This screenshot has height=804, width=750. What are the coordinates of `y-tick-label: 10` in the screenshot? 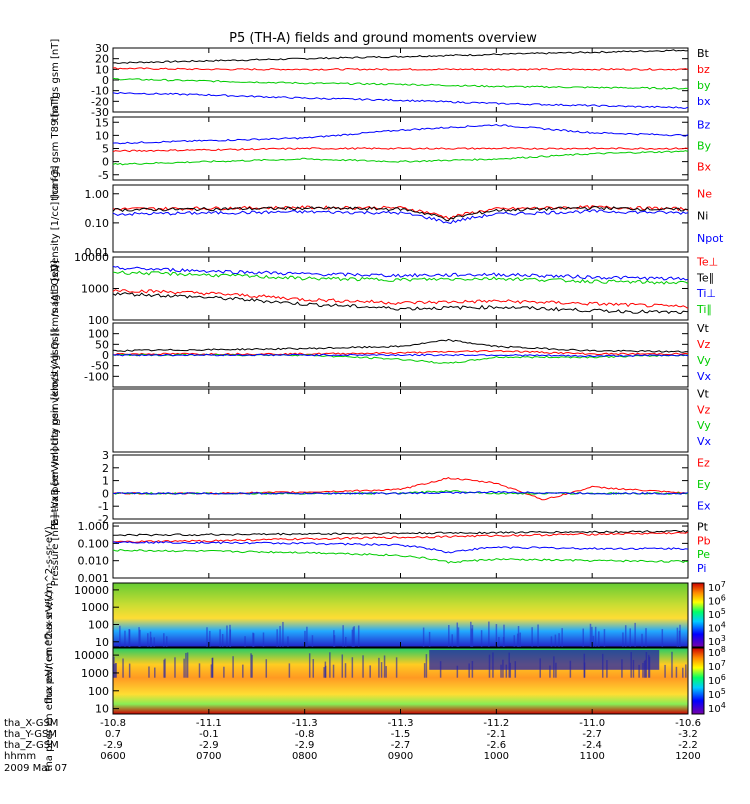 It's located at (102, 642).